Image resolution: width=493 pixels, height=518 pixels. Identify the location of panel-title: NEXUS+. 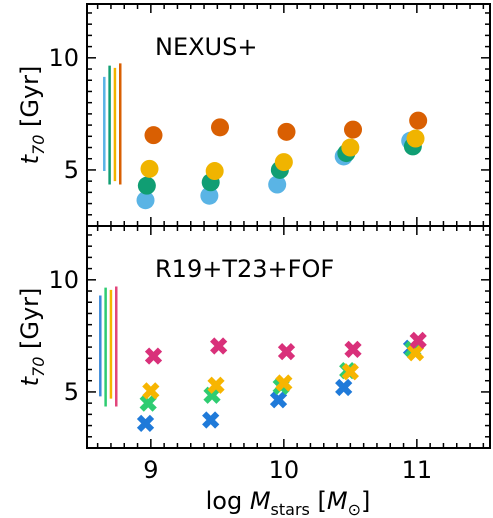
(206, 47).